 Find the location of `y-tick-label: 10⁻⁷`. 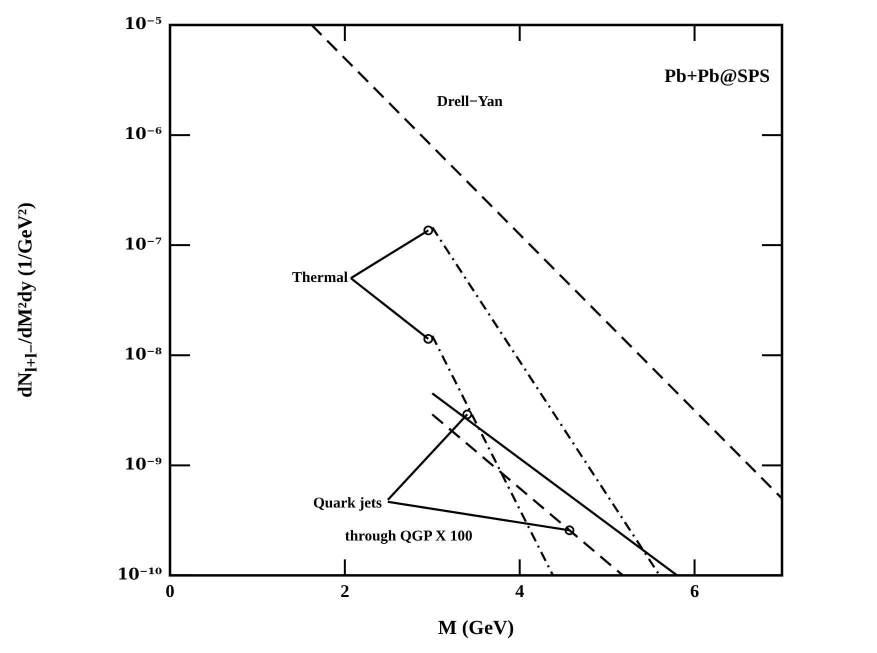

y-tick-label: 10⁻⁷ is located at coordinates (143, 244).